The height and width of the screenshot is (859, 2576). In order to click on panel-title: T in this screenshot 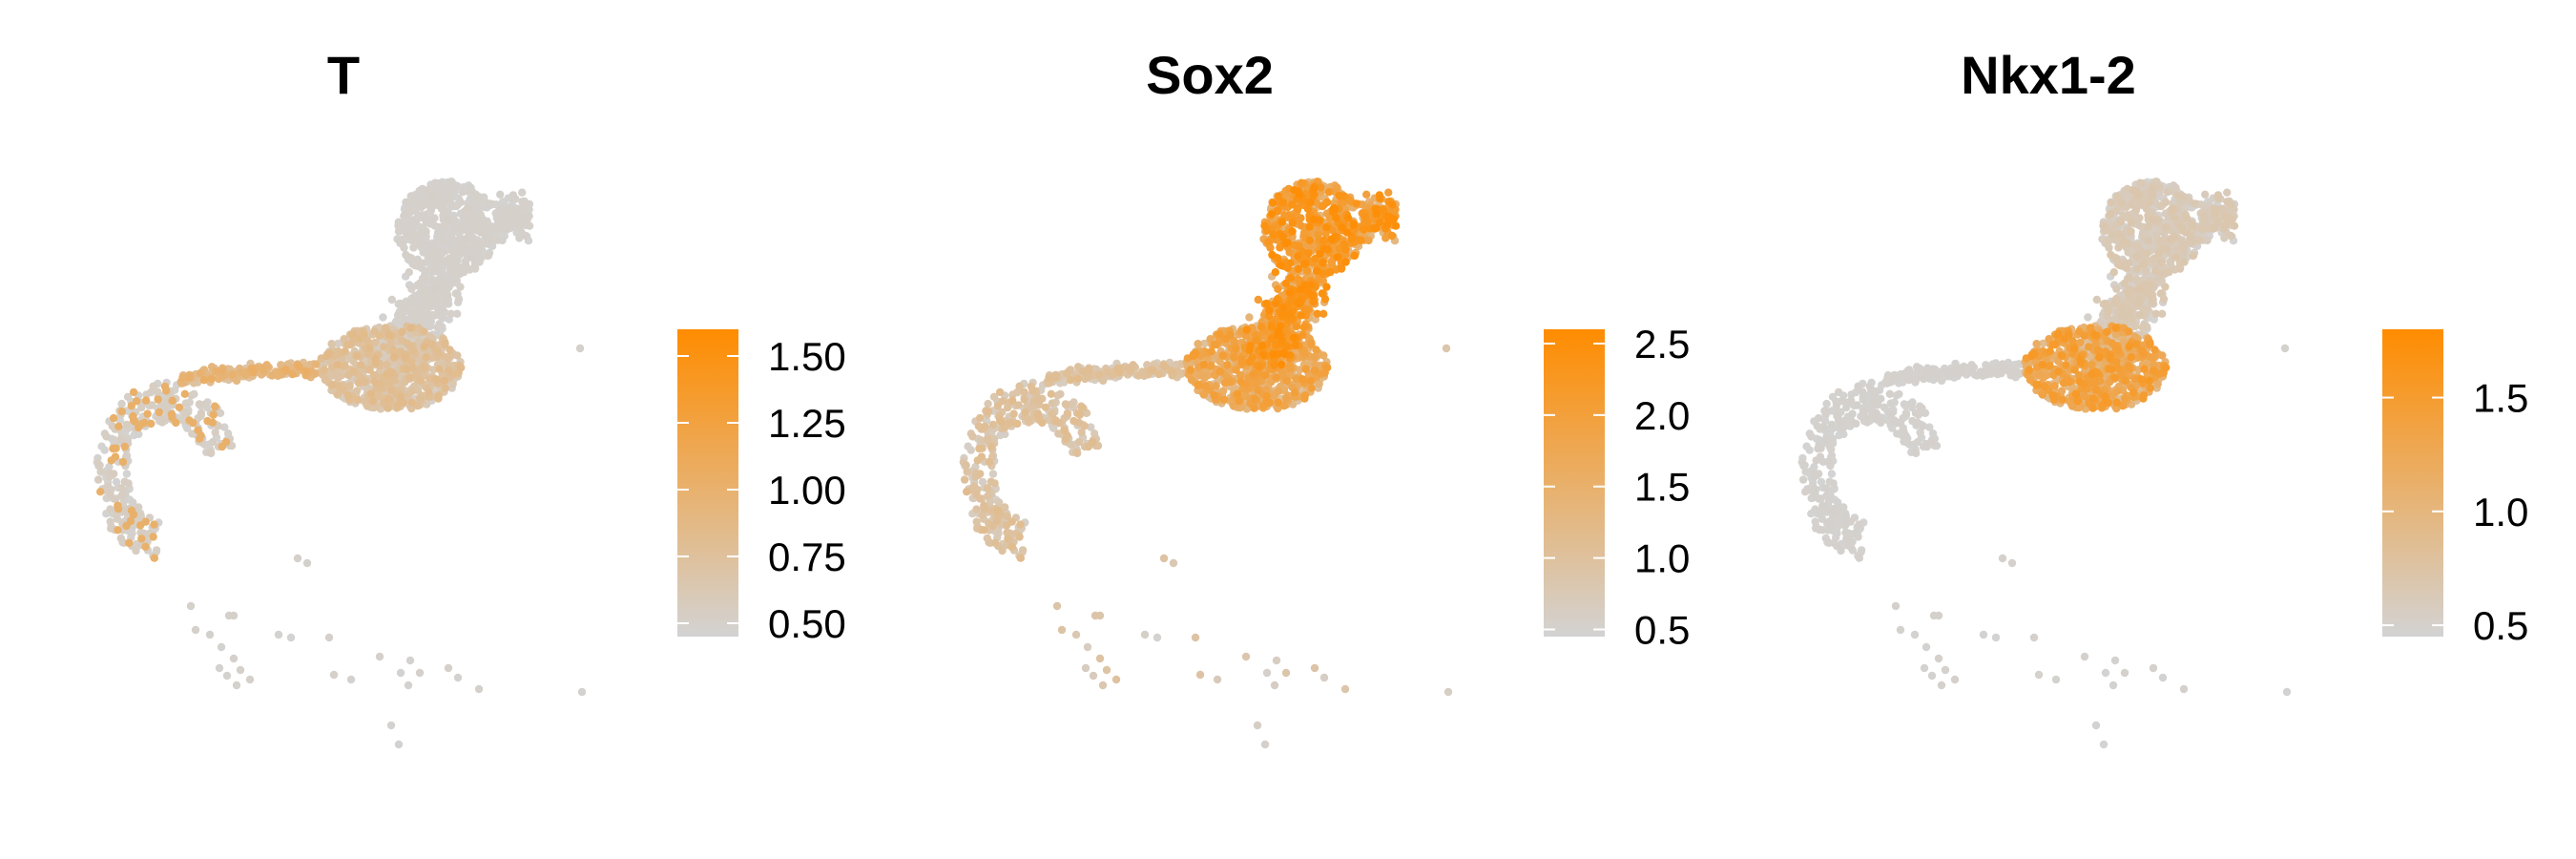, I will do `click(343, 75)`.